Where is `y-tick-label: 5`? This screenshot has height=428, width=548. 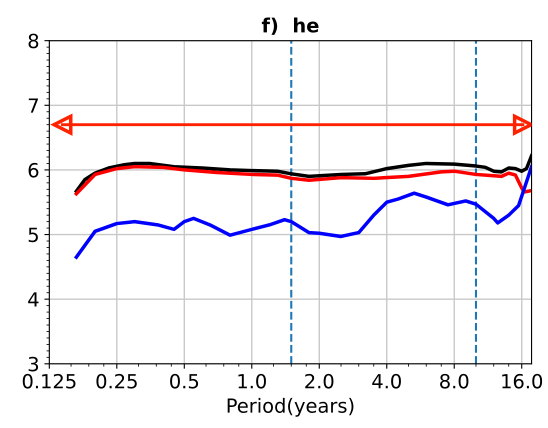
y-tick-label: 5 is located at coordinates (33, 235).